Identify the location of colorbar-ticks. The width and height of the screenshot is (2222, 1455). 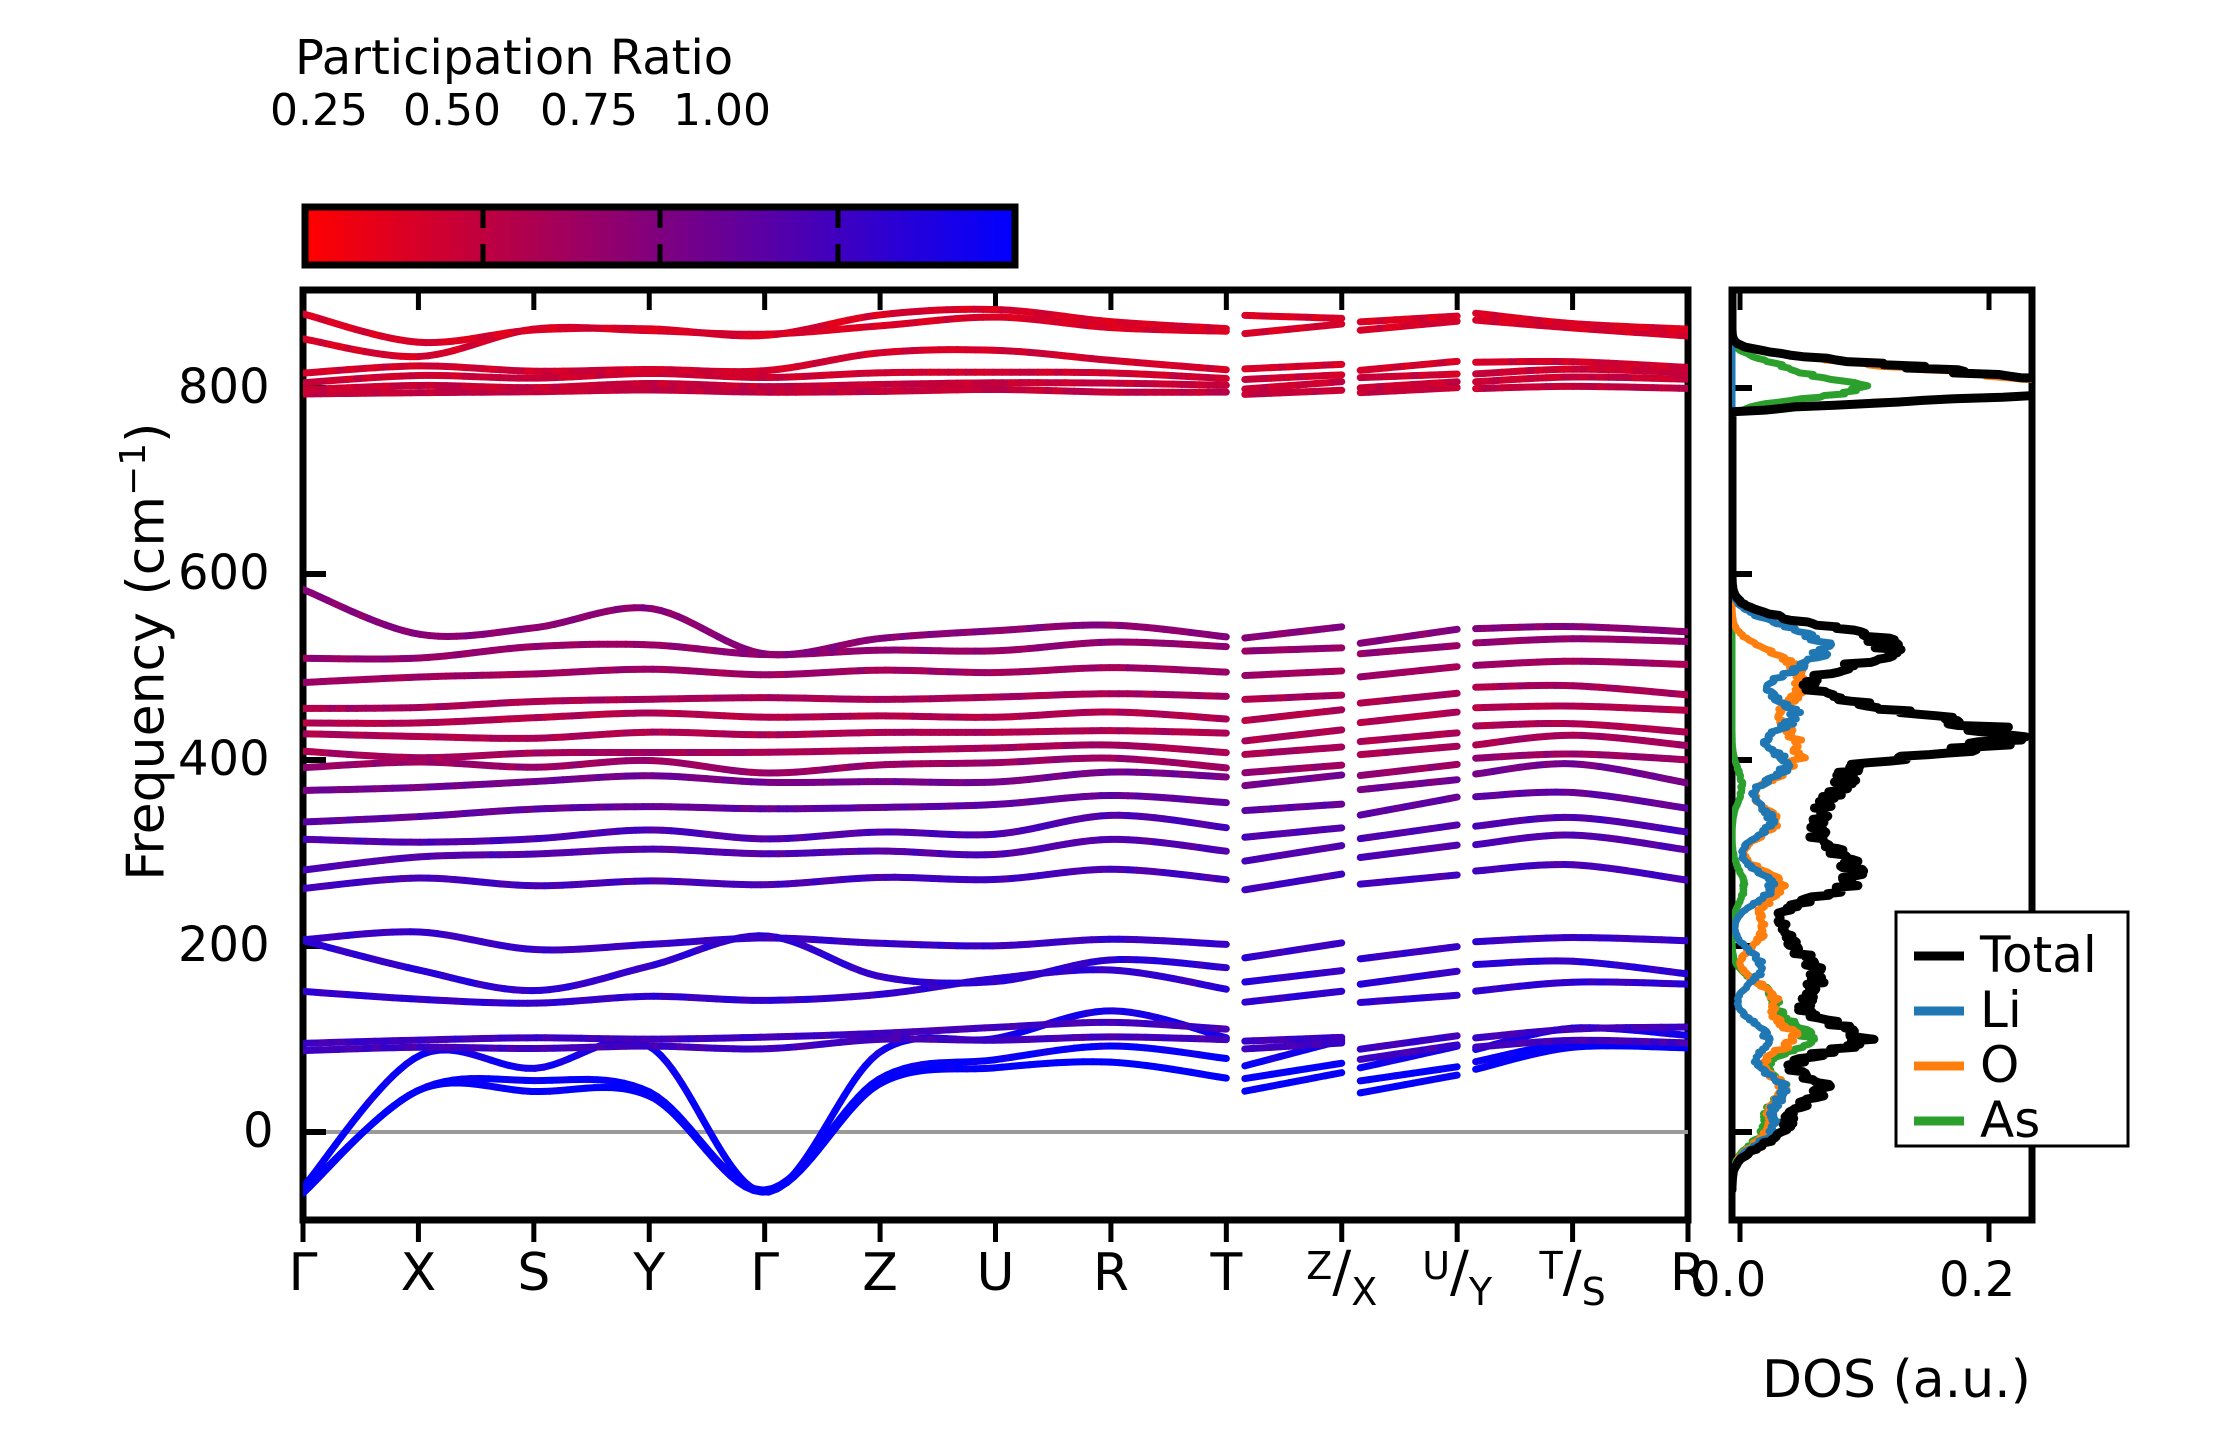
(660, 236).